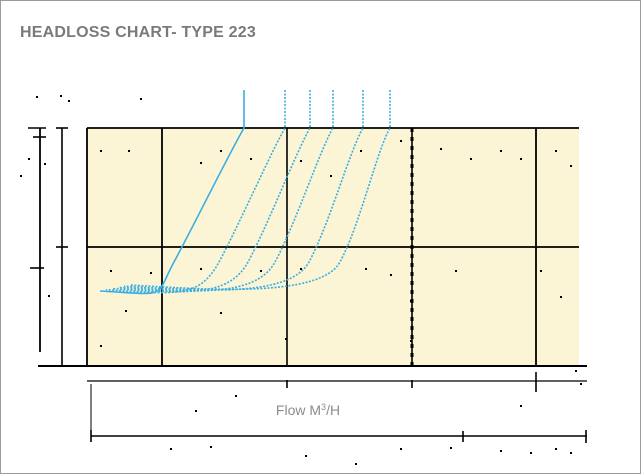  I want to click on chart-title: HEADLOSS CHART- TYPE 223, so click(138, 32).